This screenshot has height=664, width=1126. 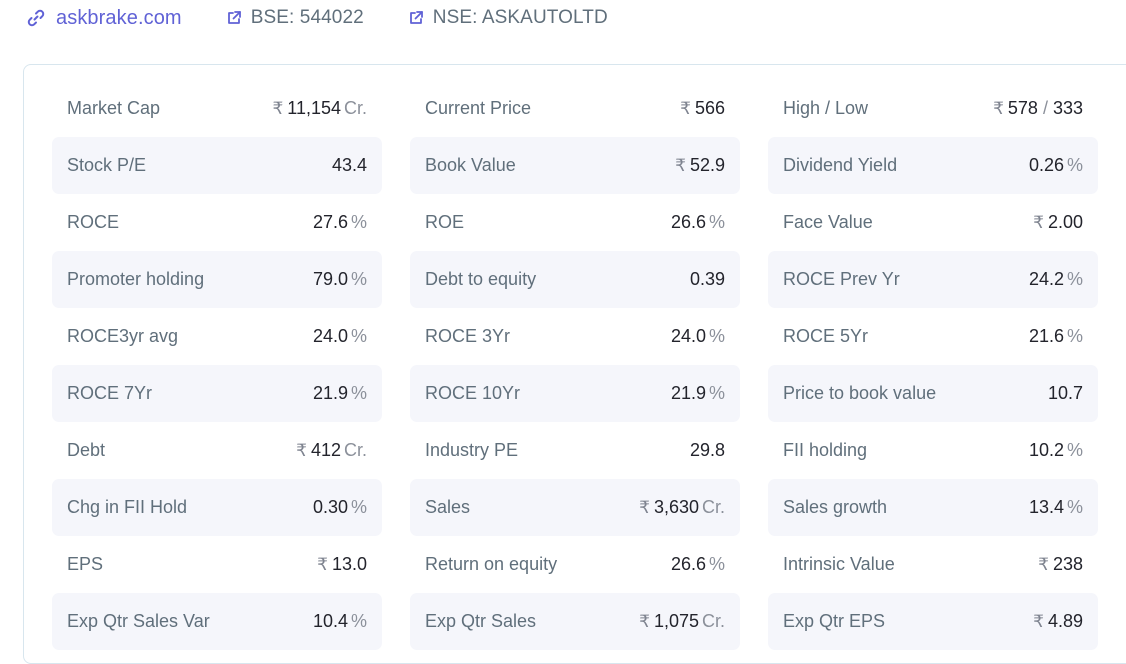 I want to click on ratio-fii-holding: FII holding 10.2%, so click(x=933, y=450).